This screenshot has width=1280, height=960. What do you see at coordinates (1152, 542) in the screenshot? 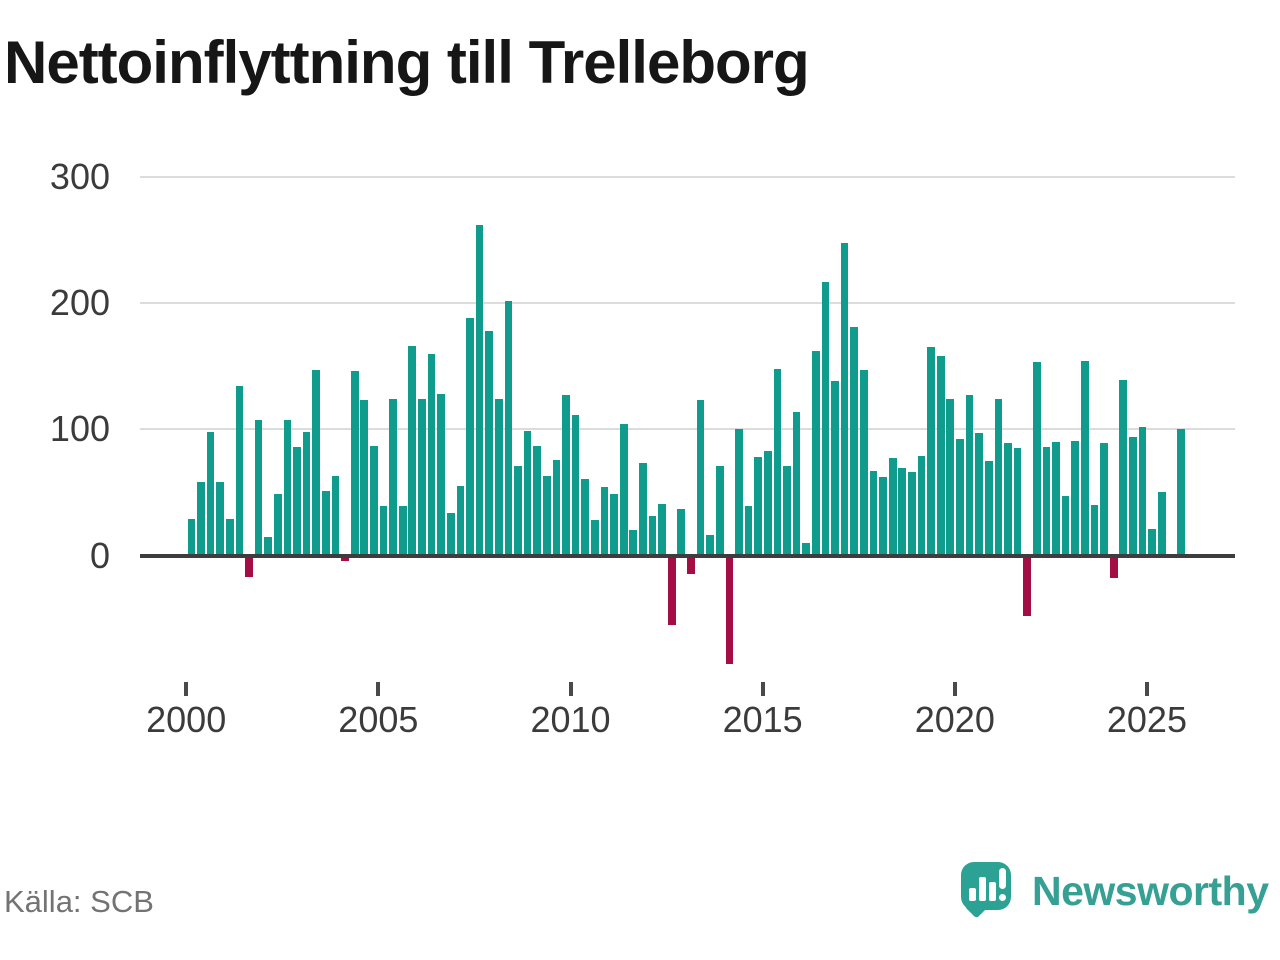
I see `bar-2025Q1` at bounding box center [1152, 542].